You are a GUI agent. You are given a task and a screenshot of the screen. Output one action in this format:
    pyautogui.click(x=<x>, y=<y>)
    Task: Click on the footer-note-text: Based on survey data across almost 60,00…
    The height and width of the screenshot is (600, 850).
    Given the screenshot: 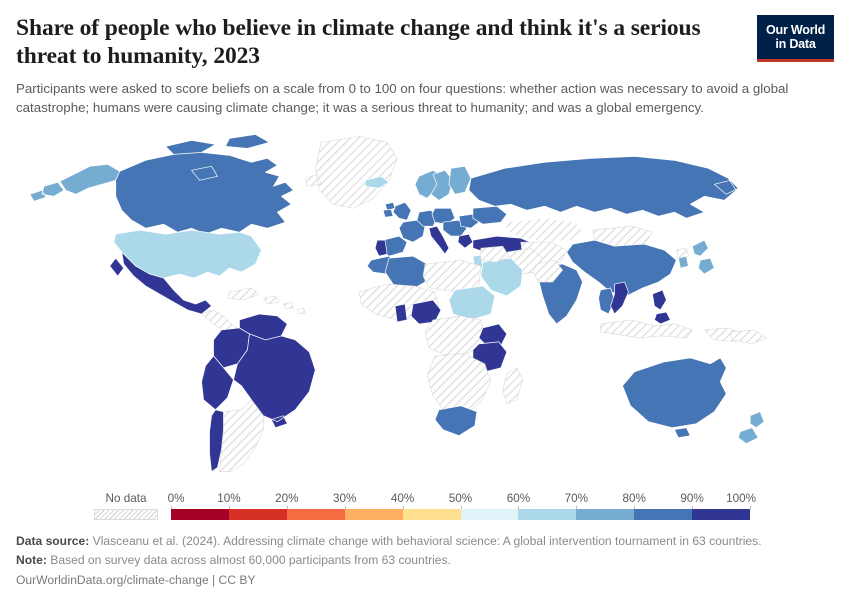 What is the action you would take?
    pyautogui.click(x=250, y=560)
    